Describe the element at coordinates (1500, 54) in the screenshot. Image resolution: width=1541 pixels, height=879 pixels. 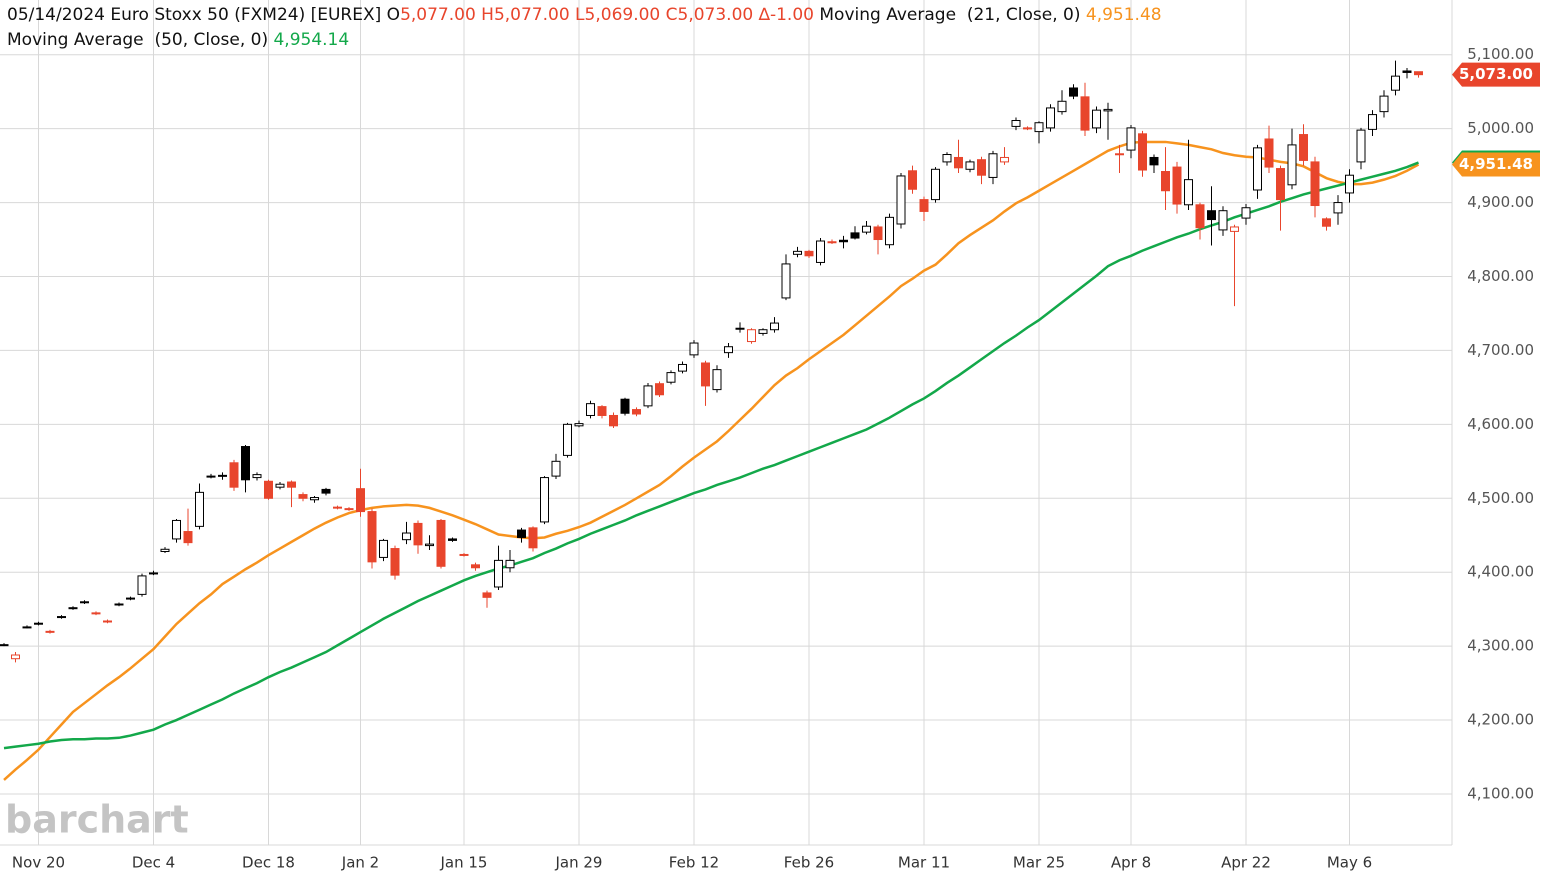
I see `y-tick-label: 5,100.00` at that location.